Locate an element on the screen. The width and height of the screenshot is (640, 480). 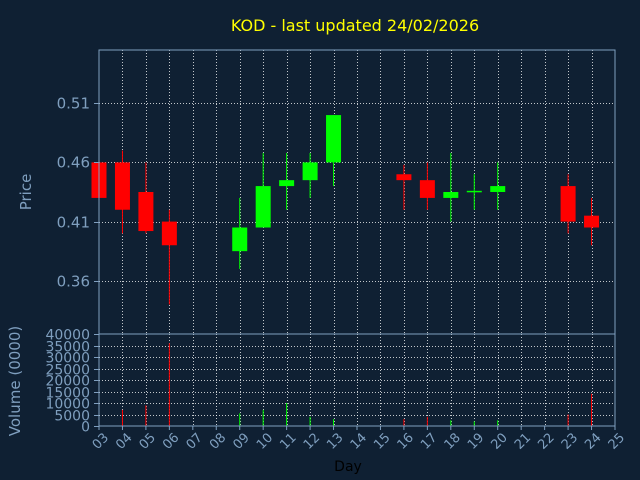
volume-tick-label: 0 is located at coordinates (85, 428).